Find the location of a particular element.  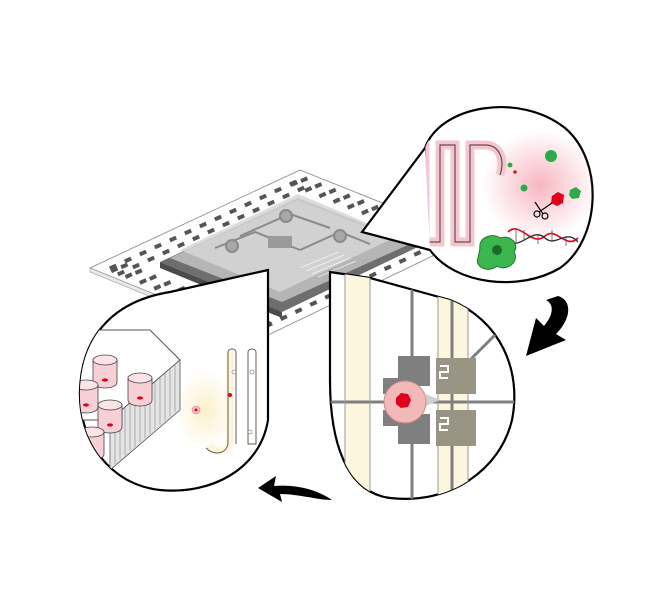

cell-nucleus is located at coordinates (403, 400).